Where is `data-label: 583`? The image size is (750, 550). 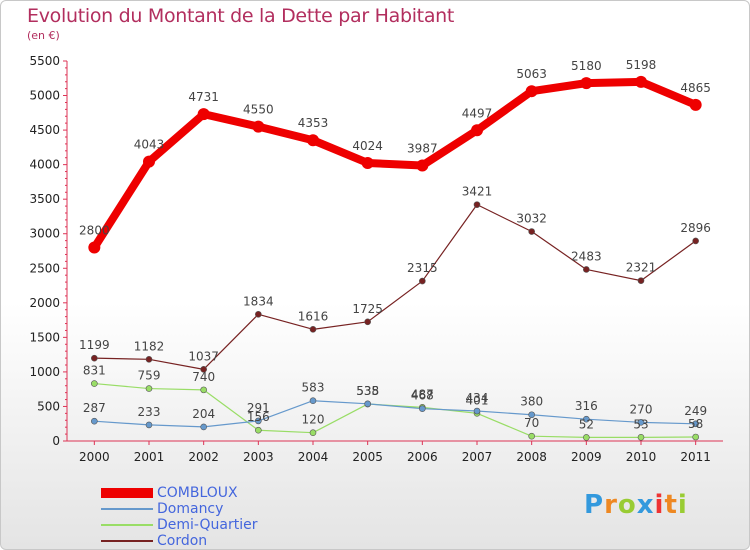 data-label: 583 is located at coordinates (313, 388).